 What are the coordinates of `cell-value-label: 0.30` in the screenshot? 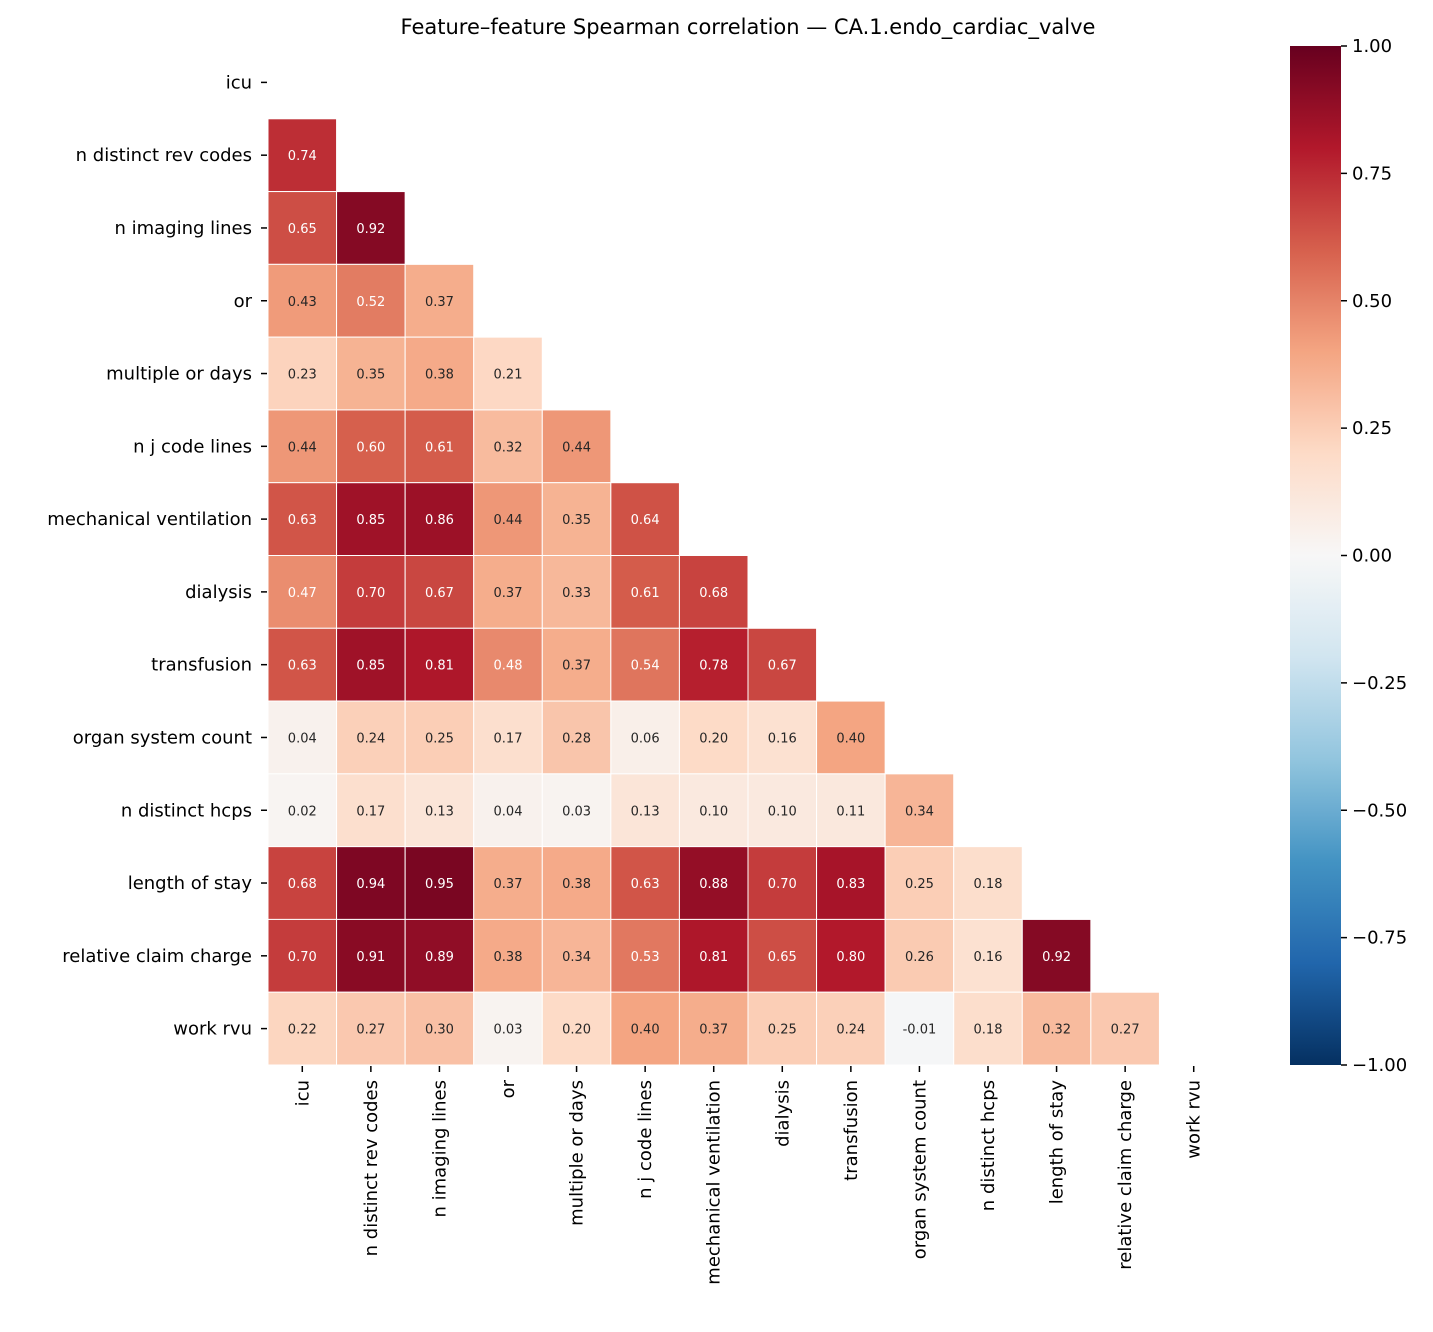 It's located at (439, 1030).